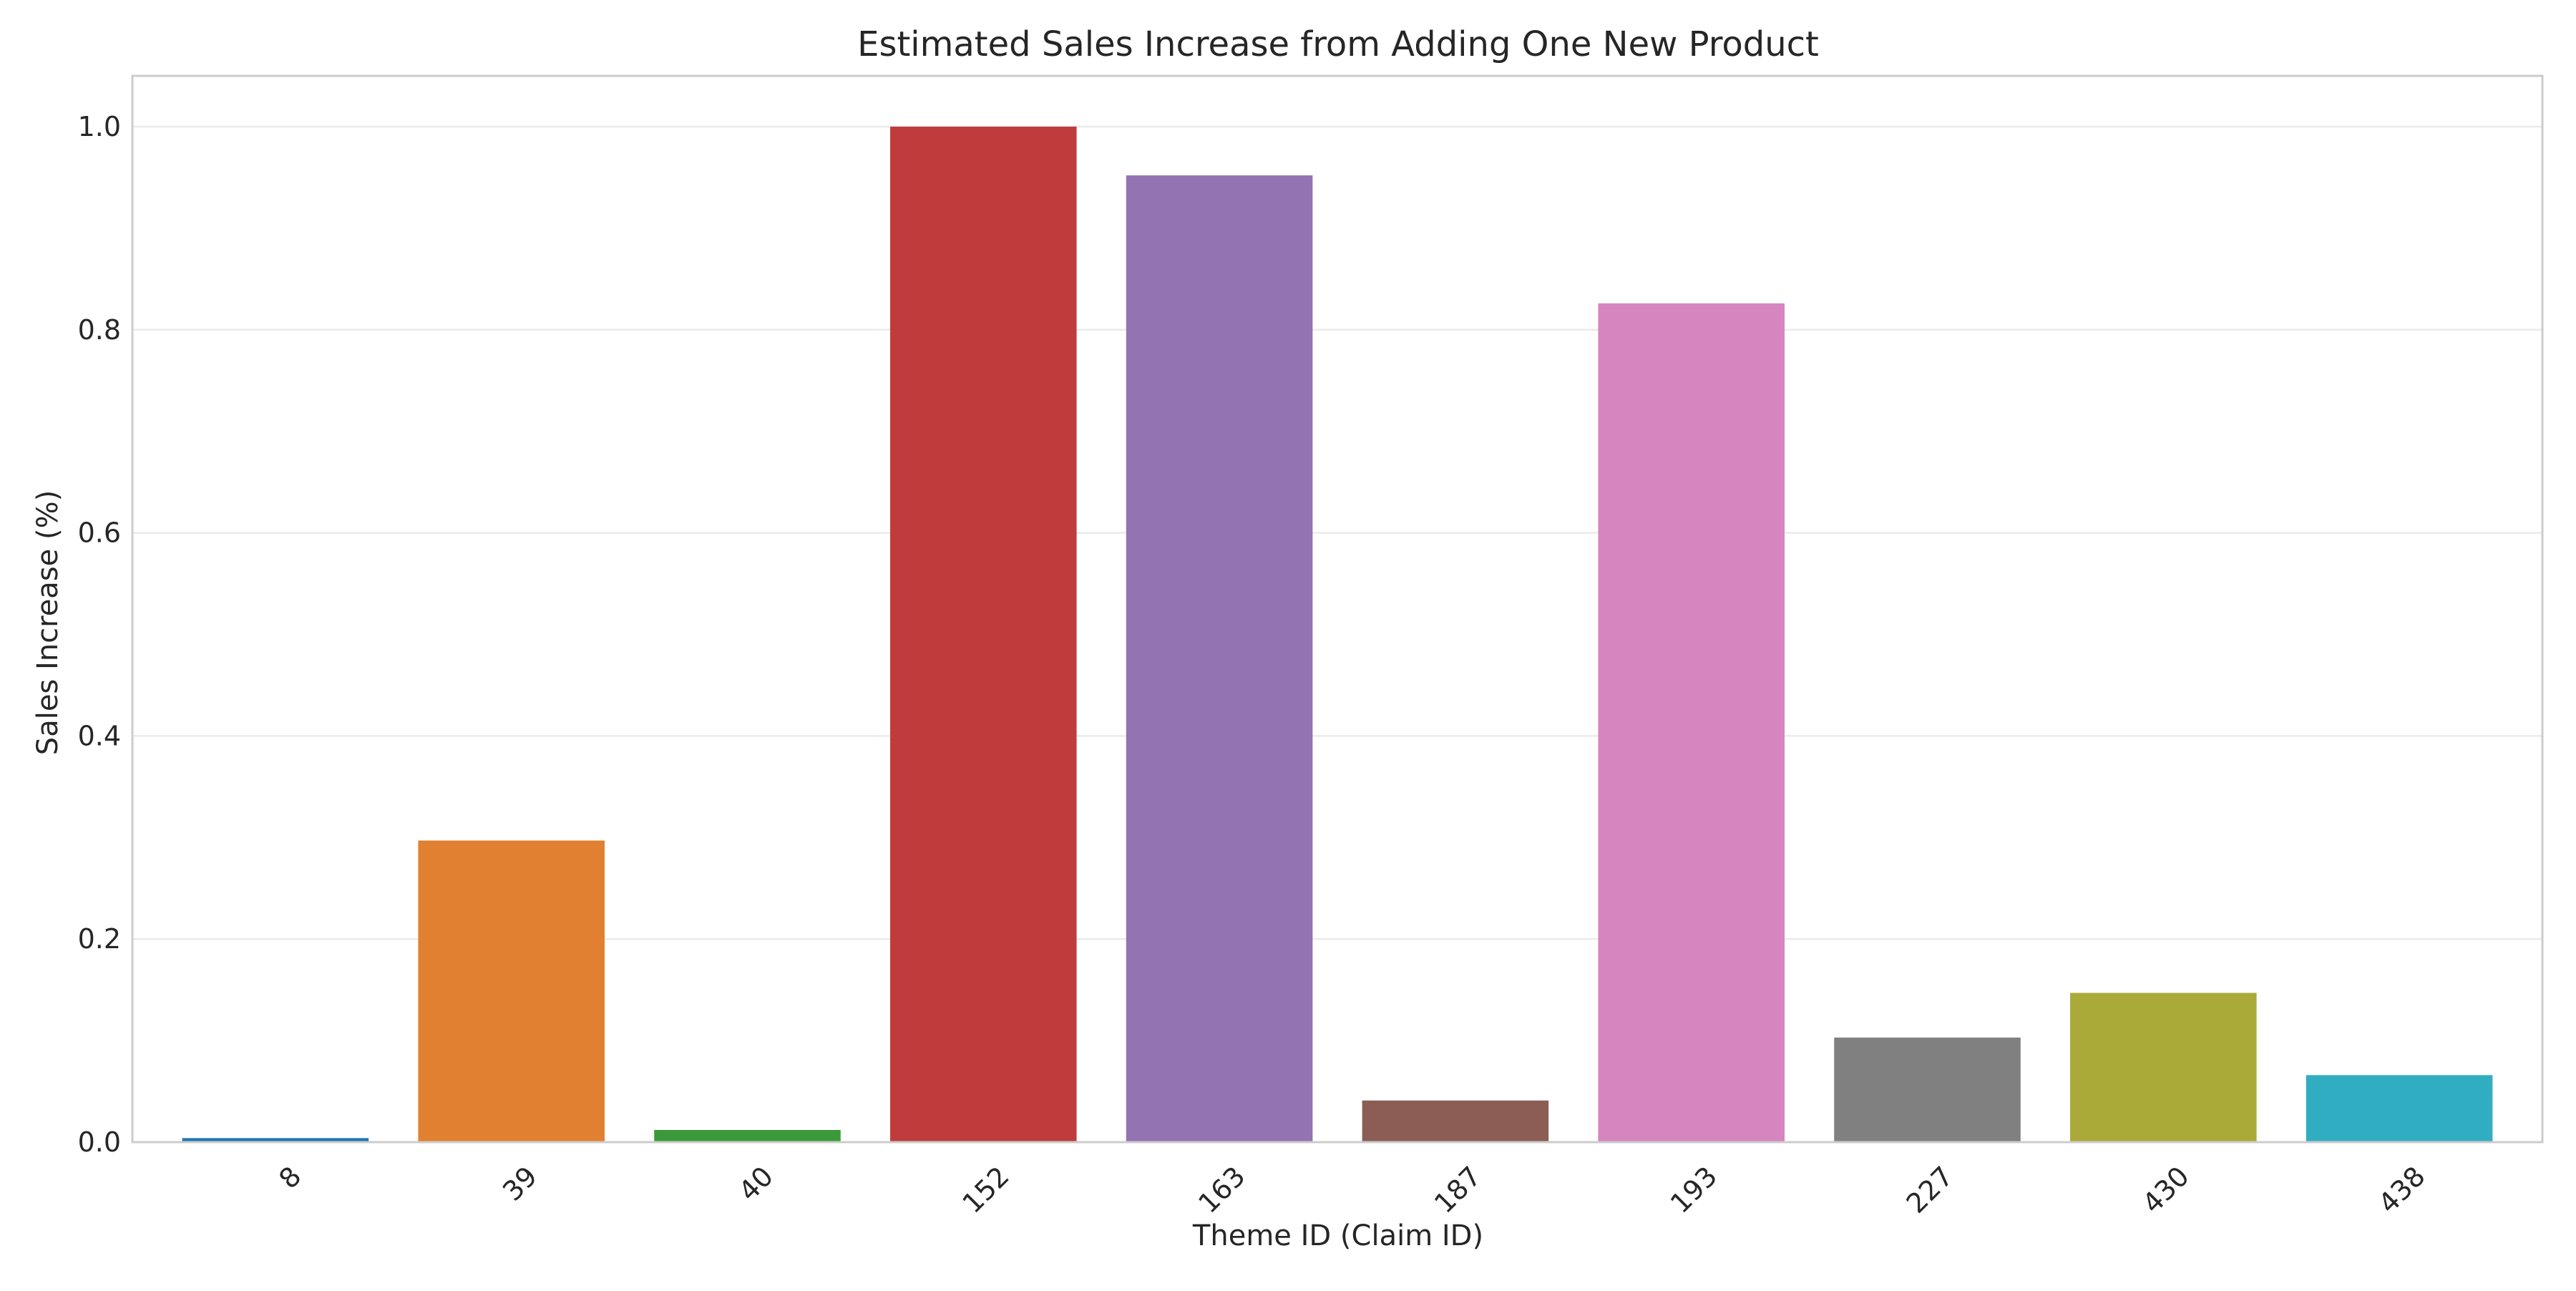  I want to click on y-tick-label: 0.4, so click(100, 735).